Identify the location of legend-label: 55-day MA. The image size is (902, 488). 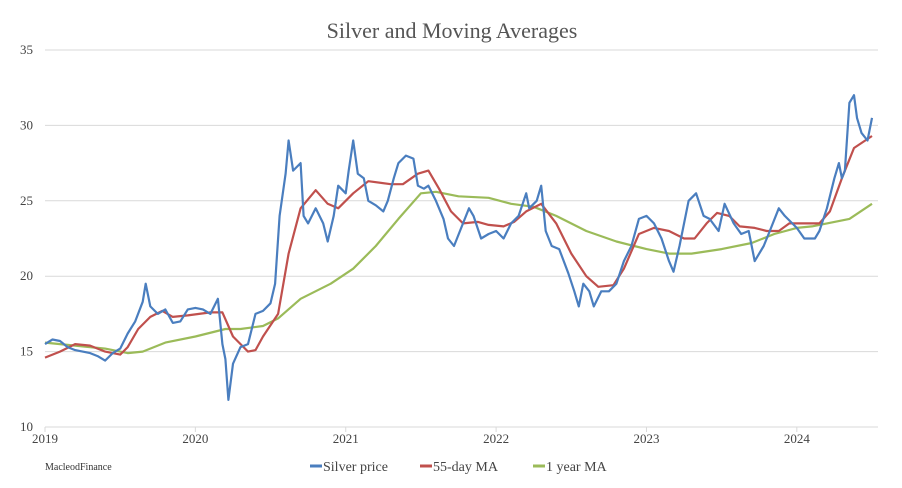
(466, 467).